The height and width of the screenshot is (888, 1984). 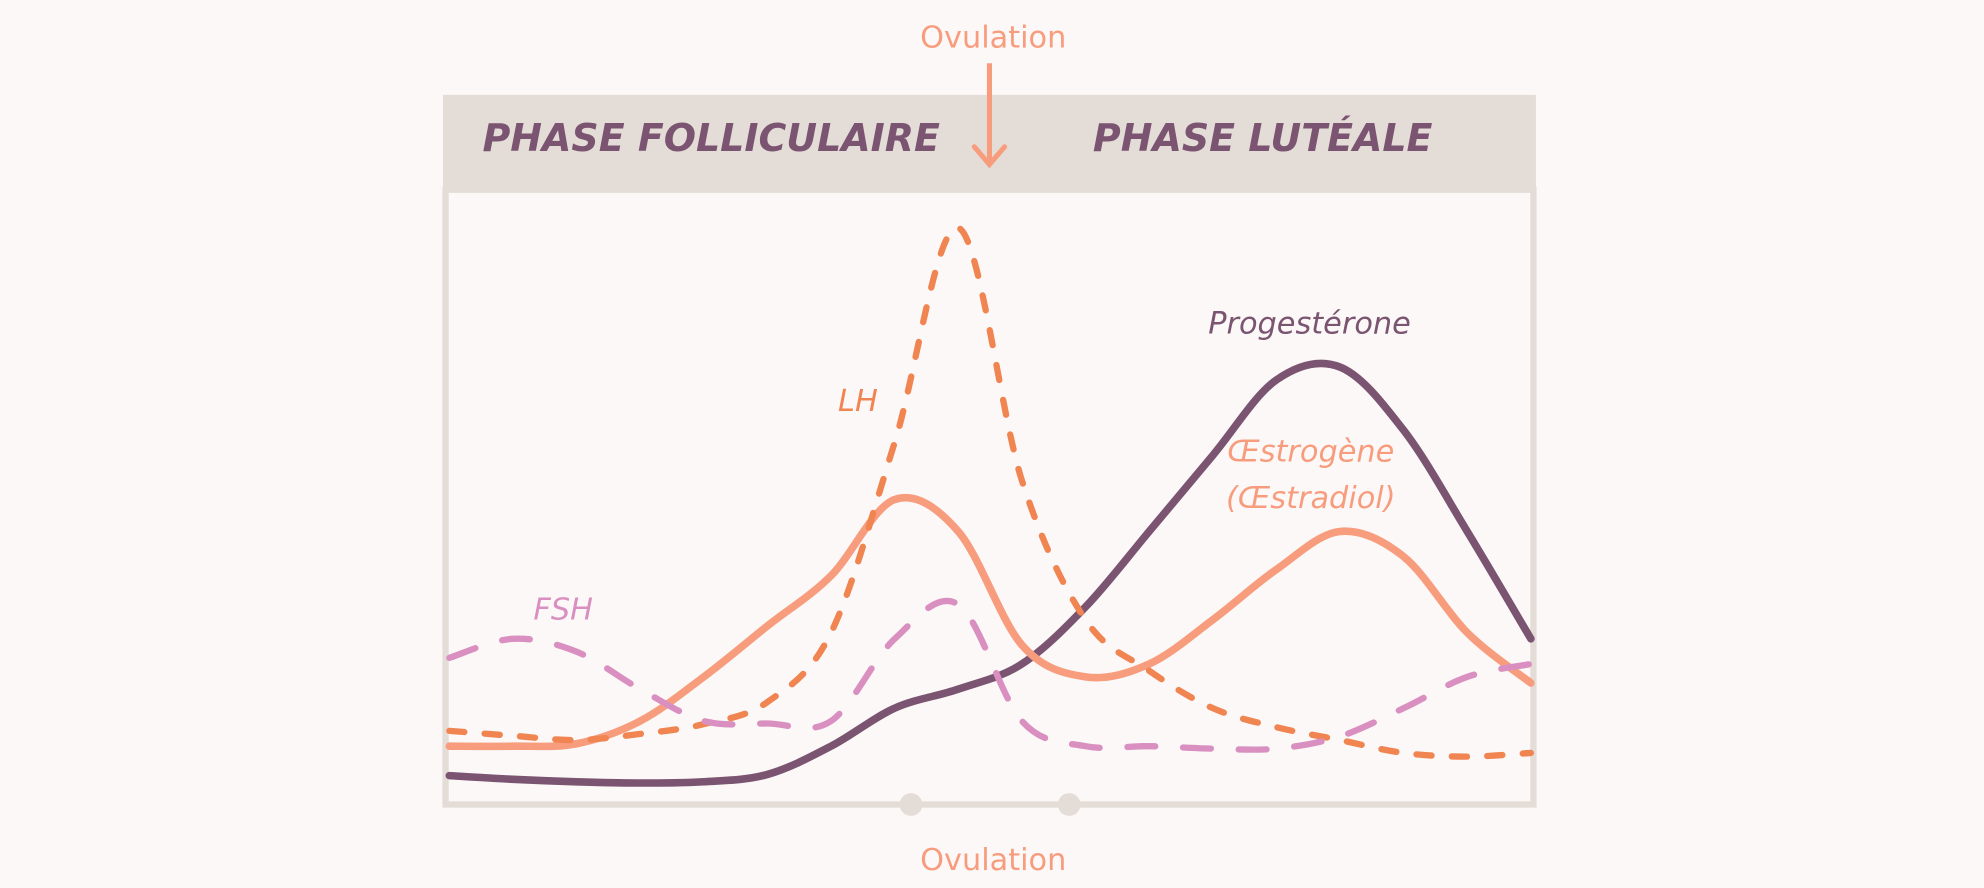 What do you see at coordinates (858, 401) in the screenshot?
I see `series-label: LH` at bounding box center [858, 401].